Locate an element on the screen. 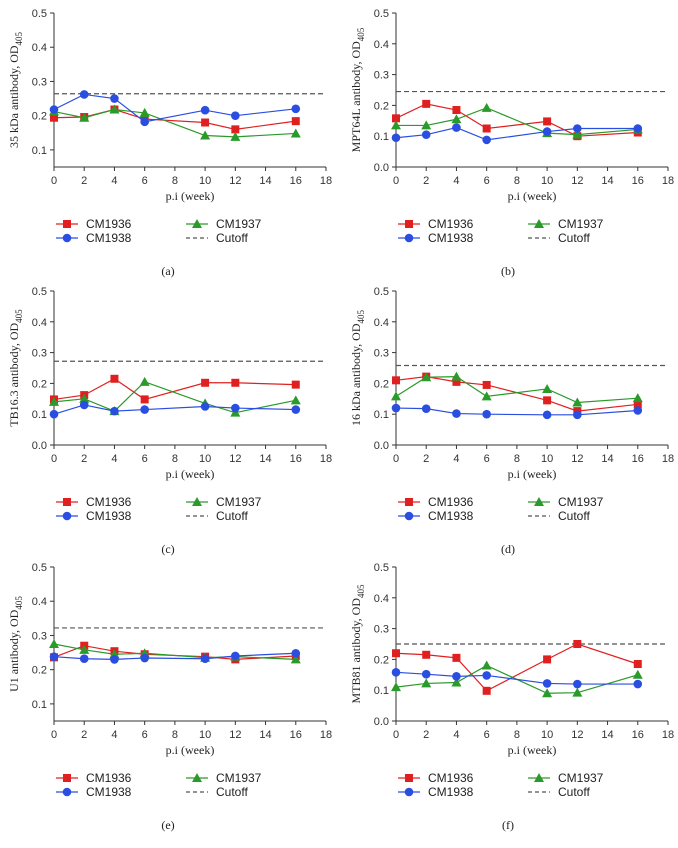 The image size is (678, 848). y-axis-title: 35 kDa antibody, OD405 is located at coordinates (15, 89).